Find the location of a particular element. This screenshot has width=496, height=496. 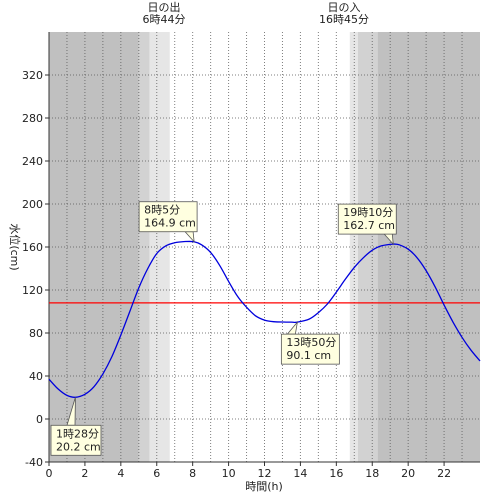

callout-time: 8時5分 is located at coordinates (162, 210).